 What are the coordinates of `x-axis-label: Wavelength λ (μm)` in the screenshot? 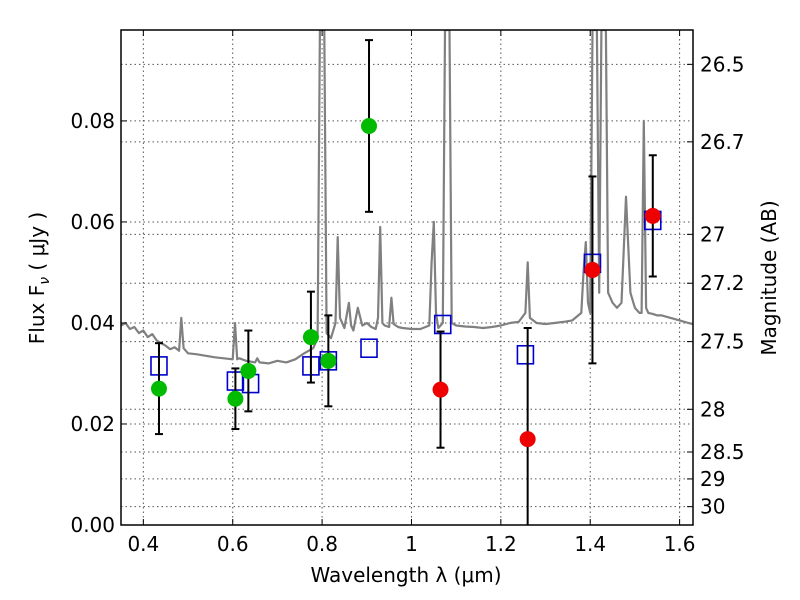 It's located at (405, 575).